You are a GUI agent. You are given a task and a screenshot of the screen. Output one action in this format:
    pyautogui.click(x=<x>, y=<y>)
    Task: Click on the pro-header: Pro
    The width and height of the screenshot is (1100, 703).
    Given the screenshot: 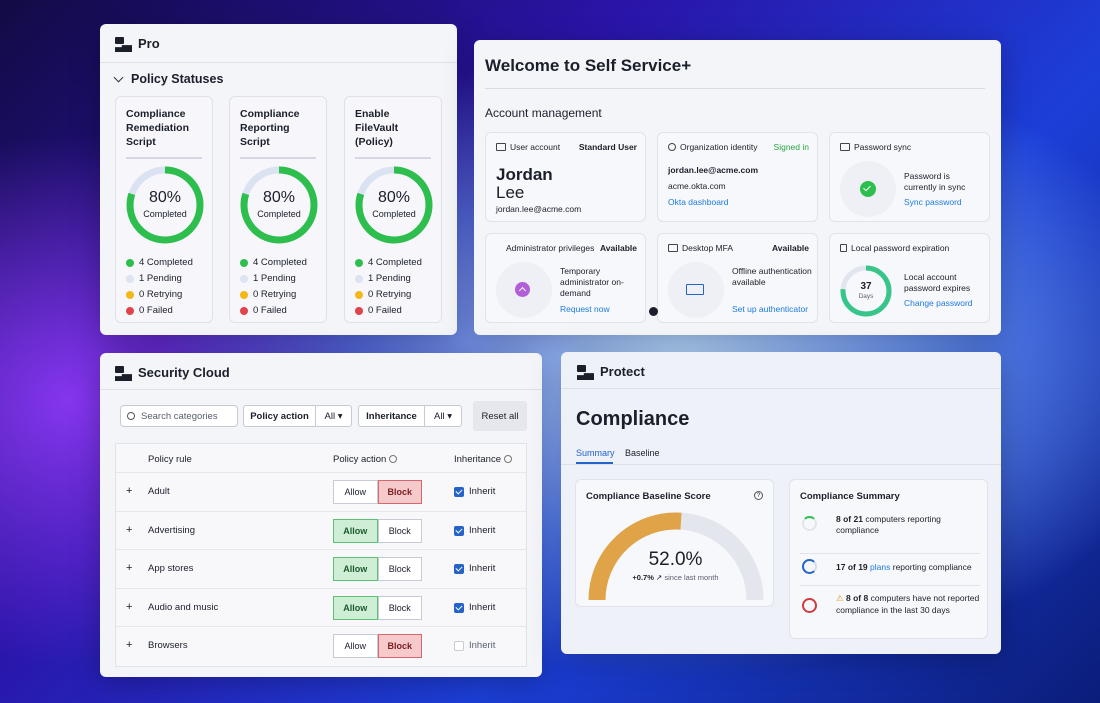 What is the action you would take?
    pyautogui.click(x=137, y=44)
    